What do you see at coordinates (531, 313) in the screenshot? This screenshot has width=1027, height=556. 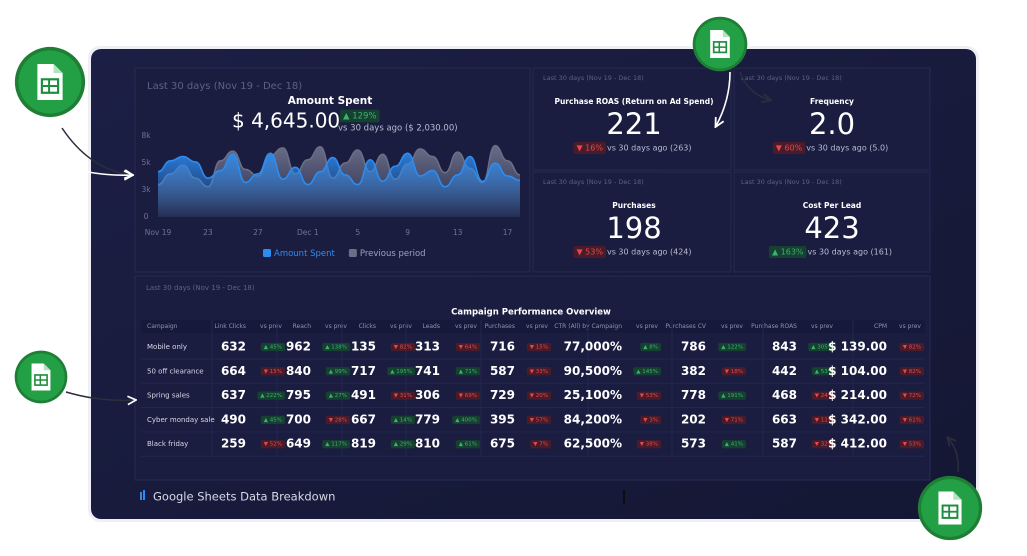 I see `table-title: Campaign Performance Overview` at bounding box center [531, 313].